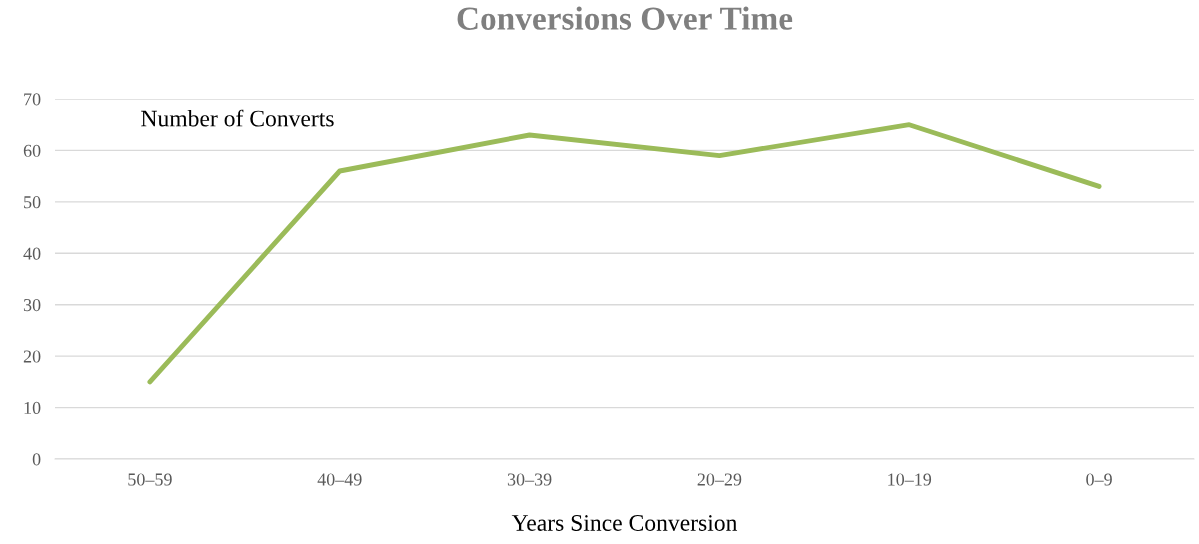 The width and height of the screenshot is (1199, 544). Describe the element at coordinates (32, 99) in the screenshot. I see `y-tick-label: 70` at that location.